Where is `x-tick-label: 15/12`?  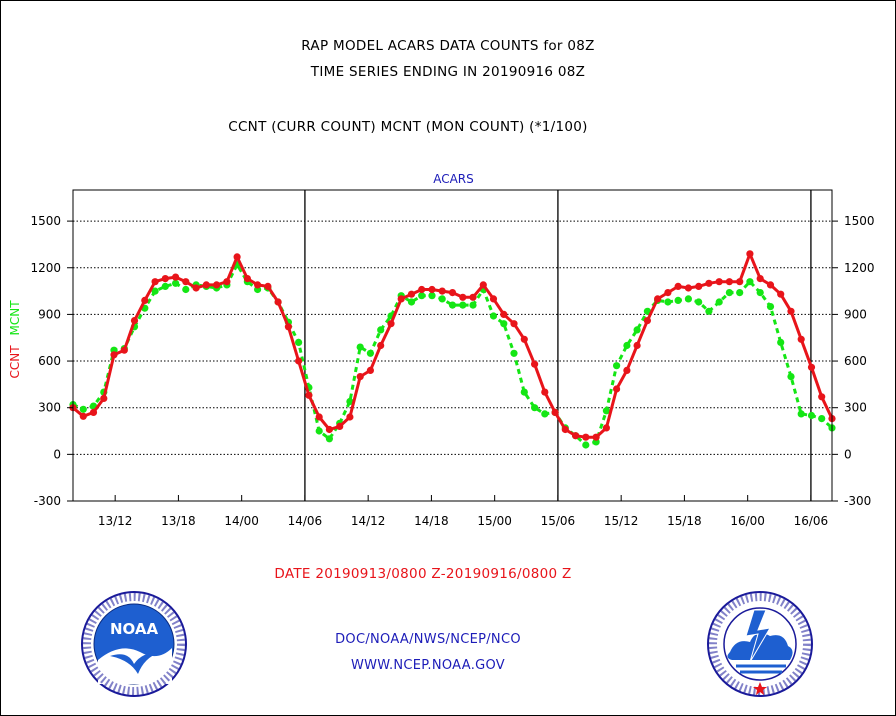 x-tick-label: 15/12 is located at coordinates (621, 521).